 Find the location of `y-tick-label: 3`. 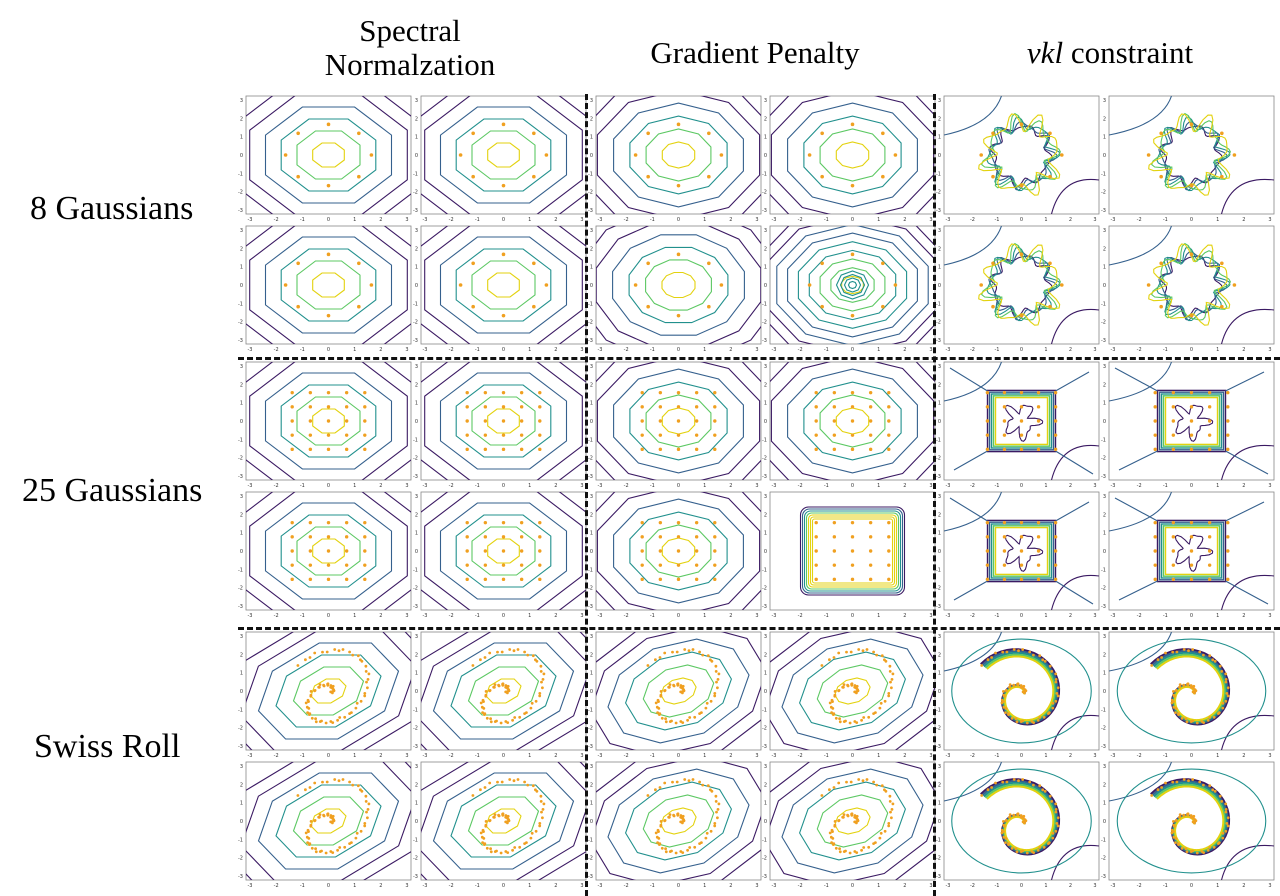

y-tick-label: 3 is located at coordinates (1104, 767).